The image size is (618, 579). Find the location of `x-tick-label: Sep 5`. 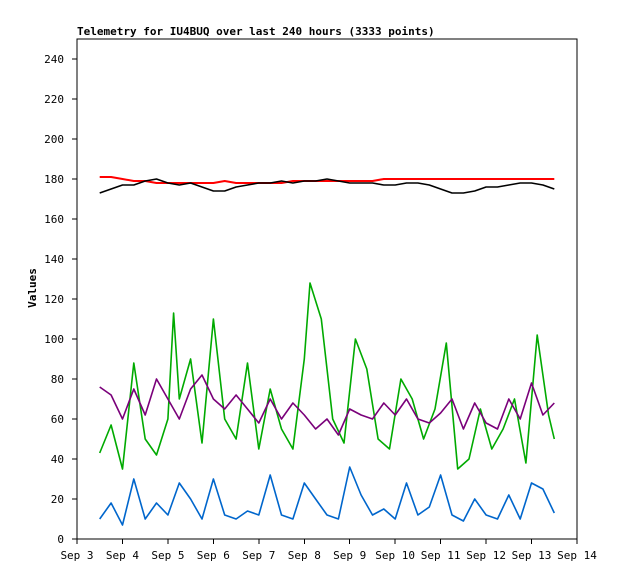

x-tick-label: Sep 5 is located at coordinates (167, 555).